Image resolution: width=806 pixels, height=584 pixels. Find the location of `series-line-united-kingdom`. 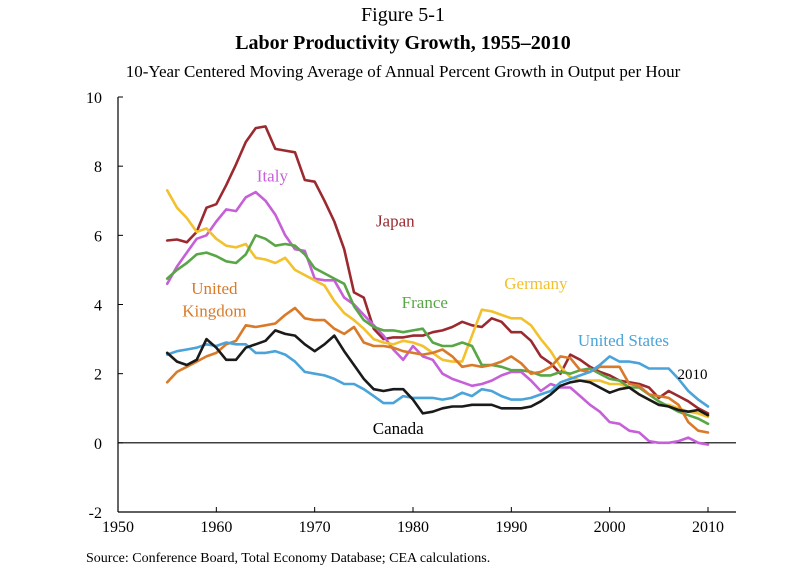

series-line-united-kingdom is located at coordinates (437, 370).